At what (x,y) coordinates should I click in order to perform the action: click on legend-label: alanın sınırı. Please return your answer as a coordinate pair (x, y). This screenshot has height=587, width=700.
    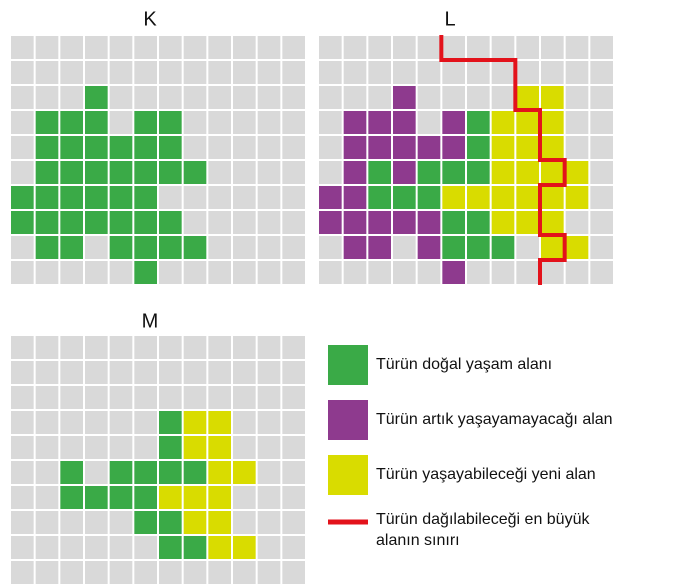
    Looking at the image, I should click on (418, 540).